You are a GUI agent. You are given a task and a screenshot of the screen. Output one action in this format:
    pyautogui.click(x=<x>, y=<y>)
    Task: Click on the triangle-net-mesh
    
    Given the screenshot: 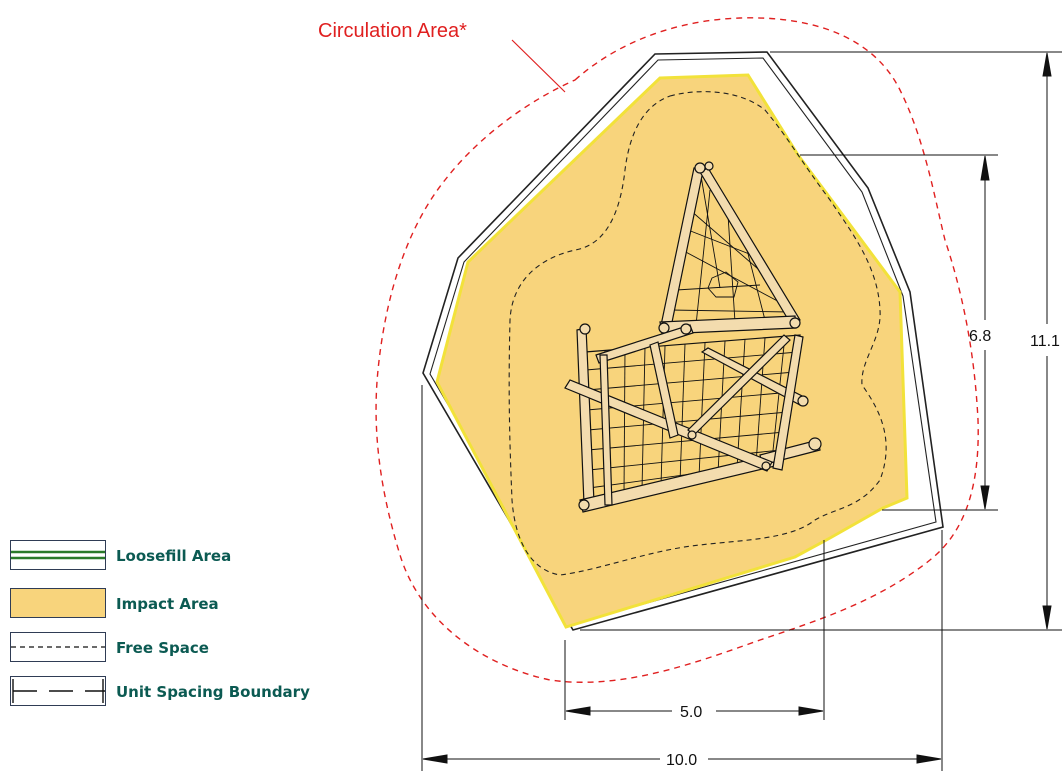 What is the action you would take?
    pyautogui.click(x=730, y=247)
    